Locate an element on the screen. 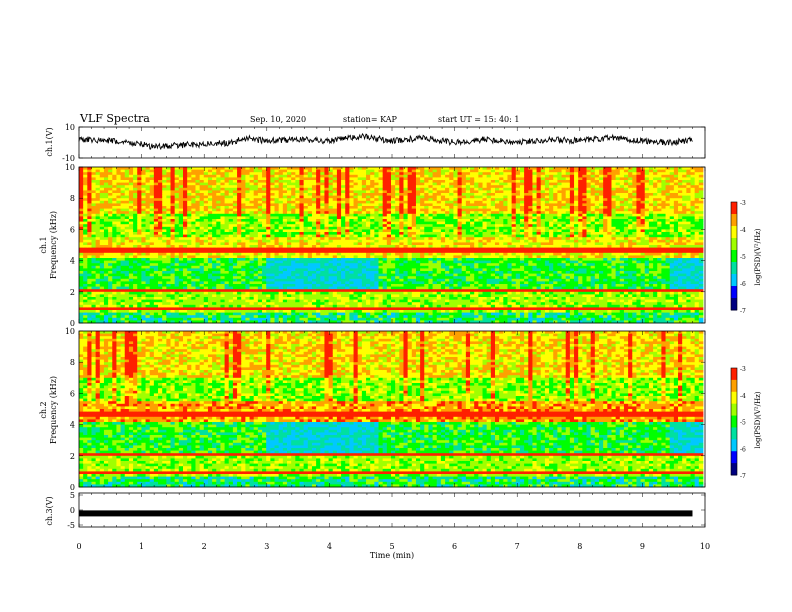  colorbar2-tick: -5 is located at coordinates (743, 423).